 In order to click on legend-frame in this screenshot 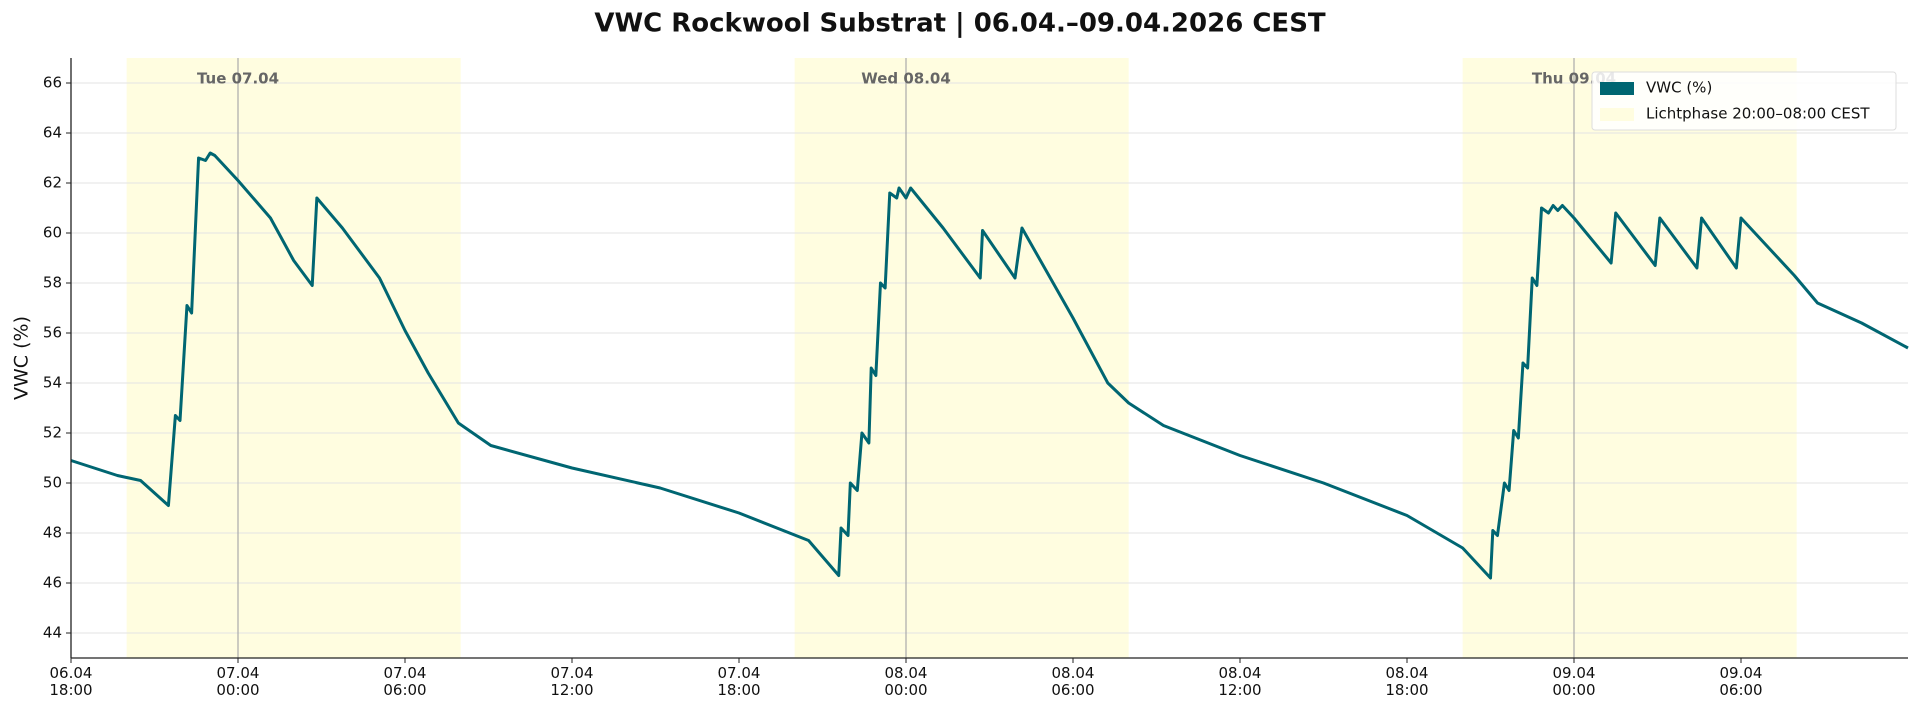, I will do `click(1744, 101)`.